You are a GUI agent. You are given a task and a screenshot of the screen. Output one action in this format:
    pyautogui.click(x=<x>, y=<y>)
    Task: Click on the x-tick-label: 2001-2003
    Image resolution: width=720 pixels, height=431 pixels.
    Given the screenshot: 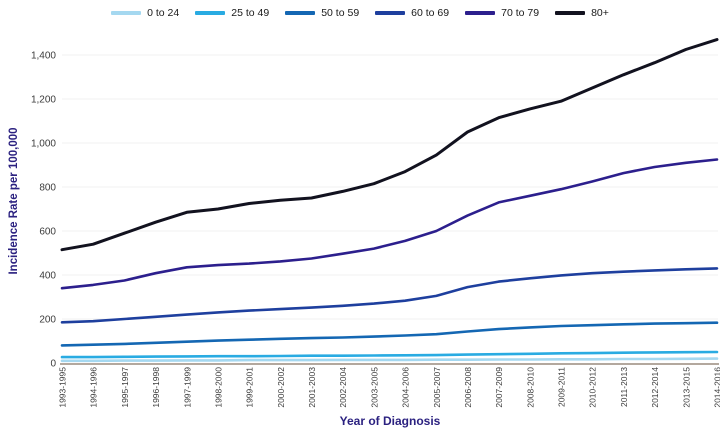 What is the action you would take?
    pyautogui.click(x=312, y=387)
    